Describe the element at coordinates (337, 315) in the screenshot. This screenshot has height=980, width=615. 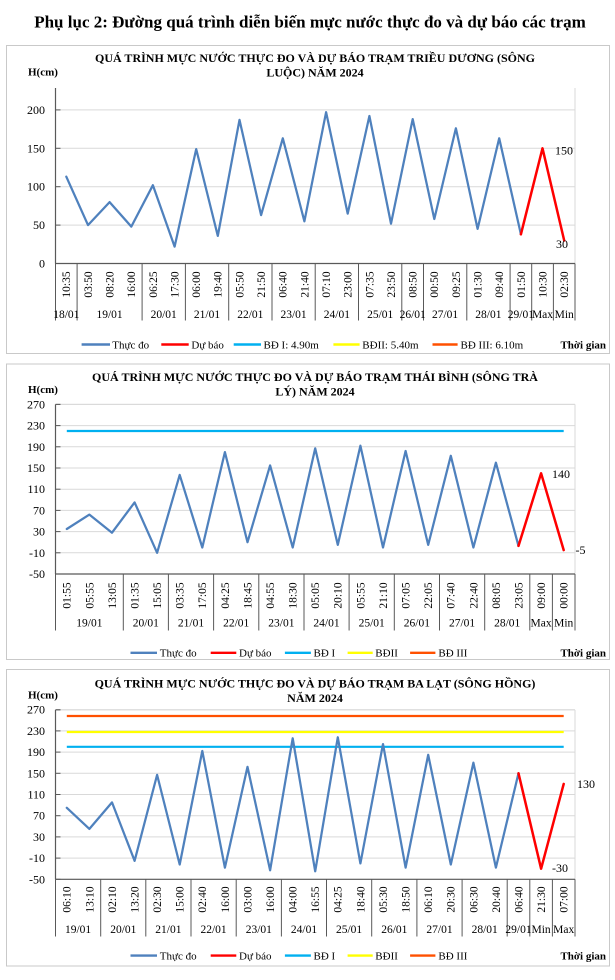
I see `svg-text: 24/01` at that location.